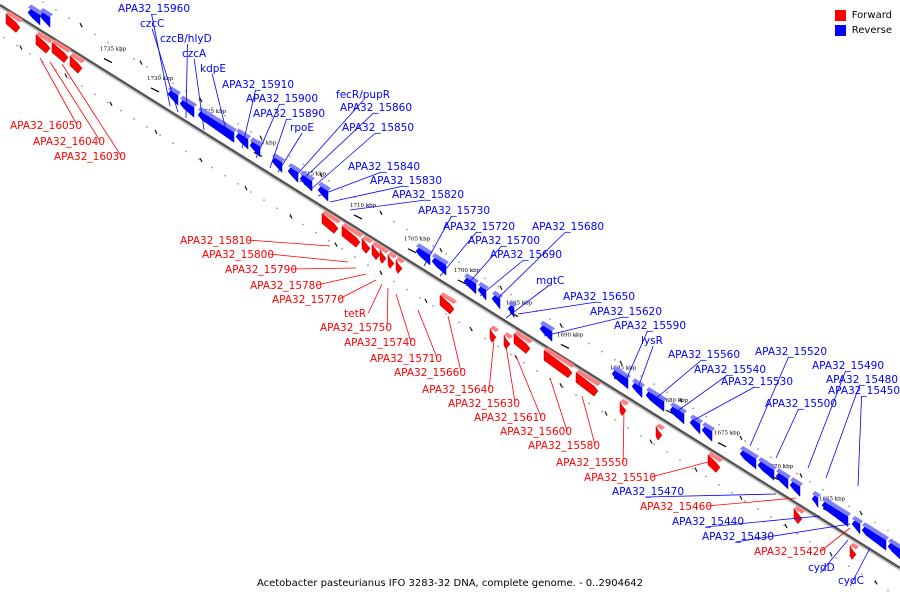  Describe the element at coordinates (356, 328) in the screenshot. I see `gene-label-forward: APA32_15750` at that location.